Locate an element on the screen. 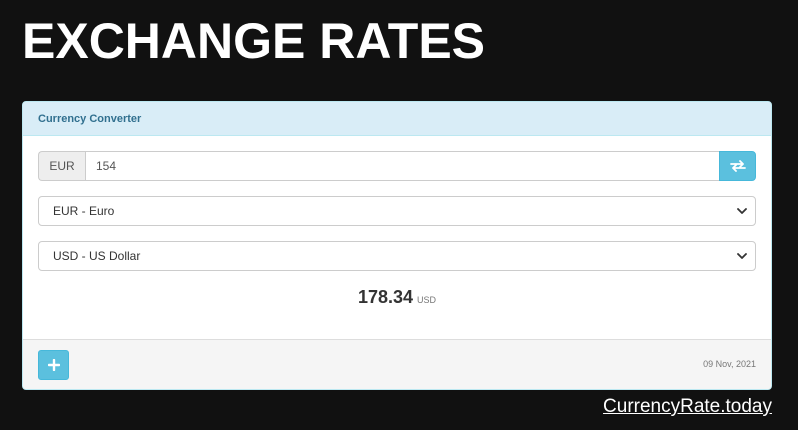  add-converter-button is located at coordinates (53, 365).